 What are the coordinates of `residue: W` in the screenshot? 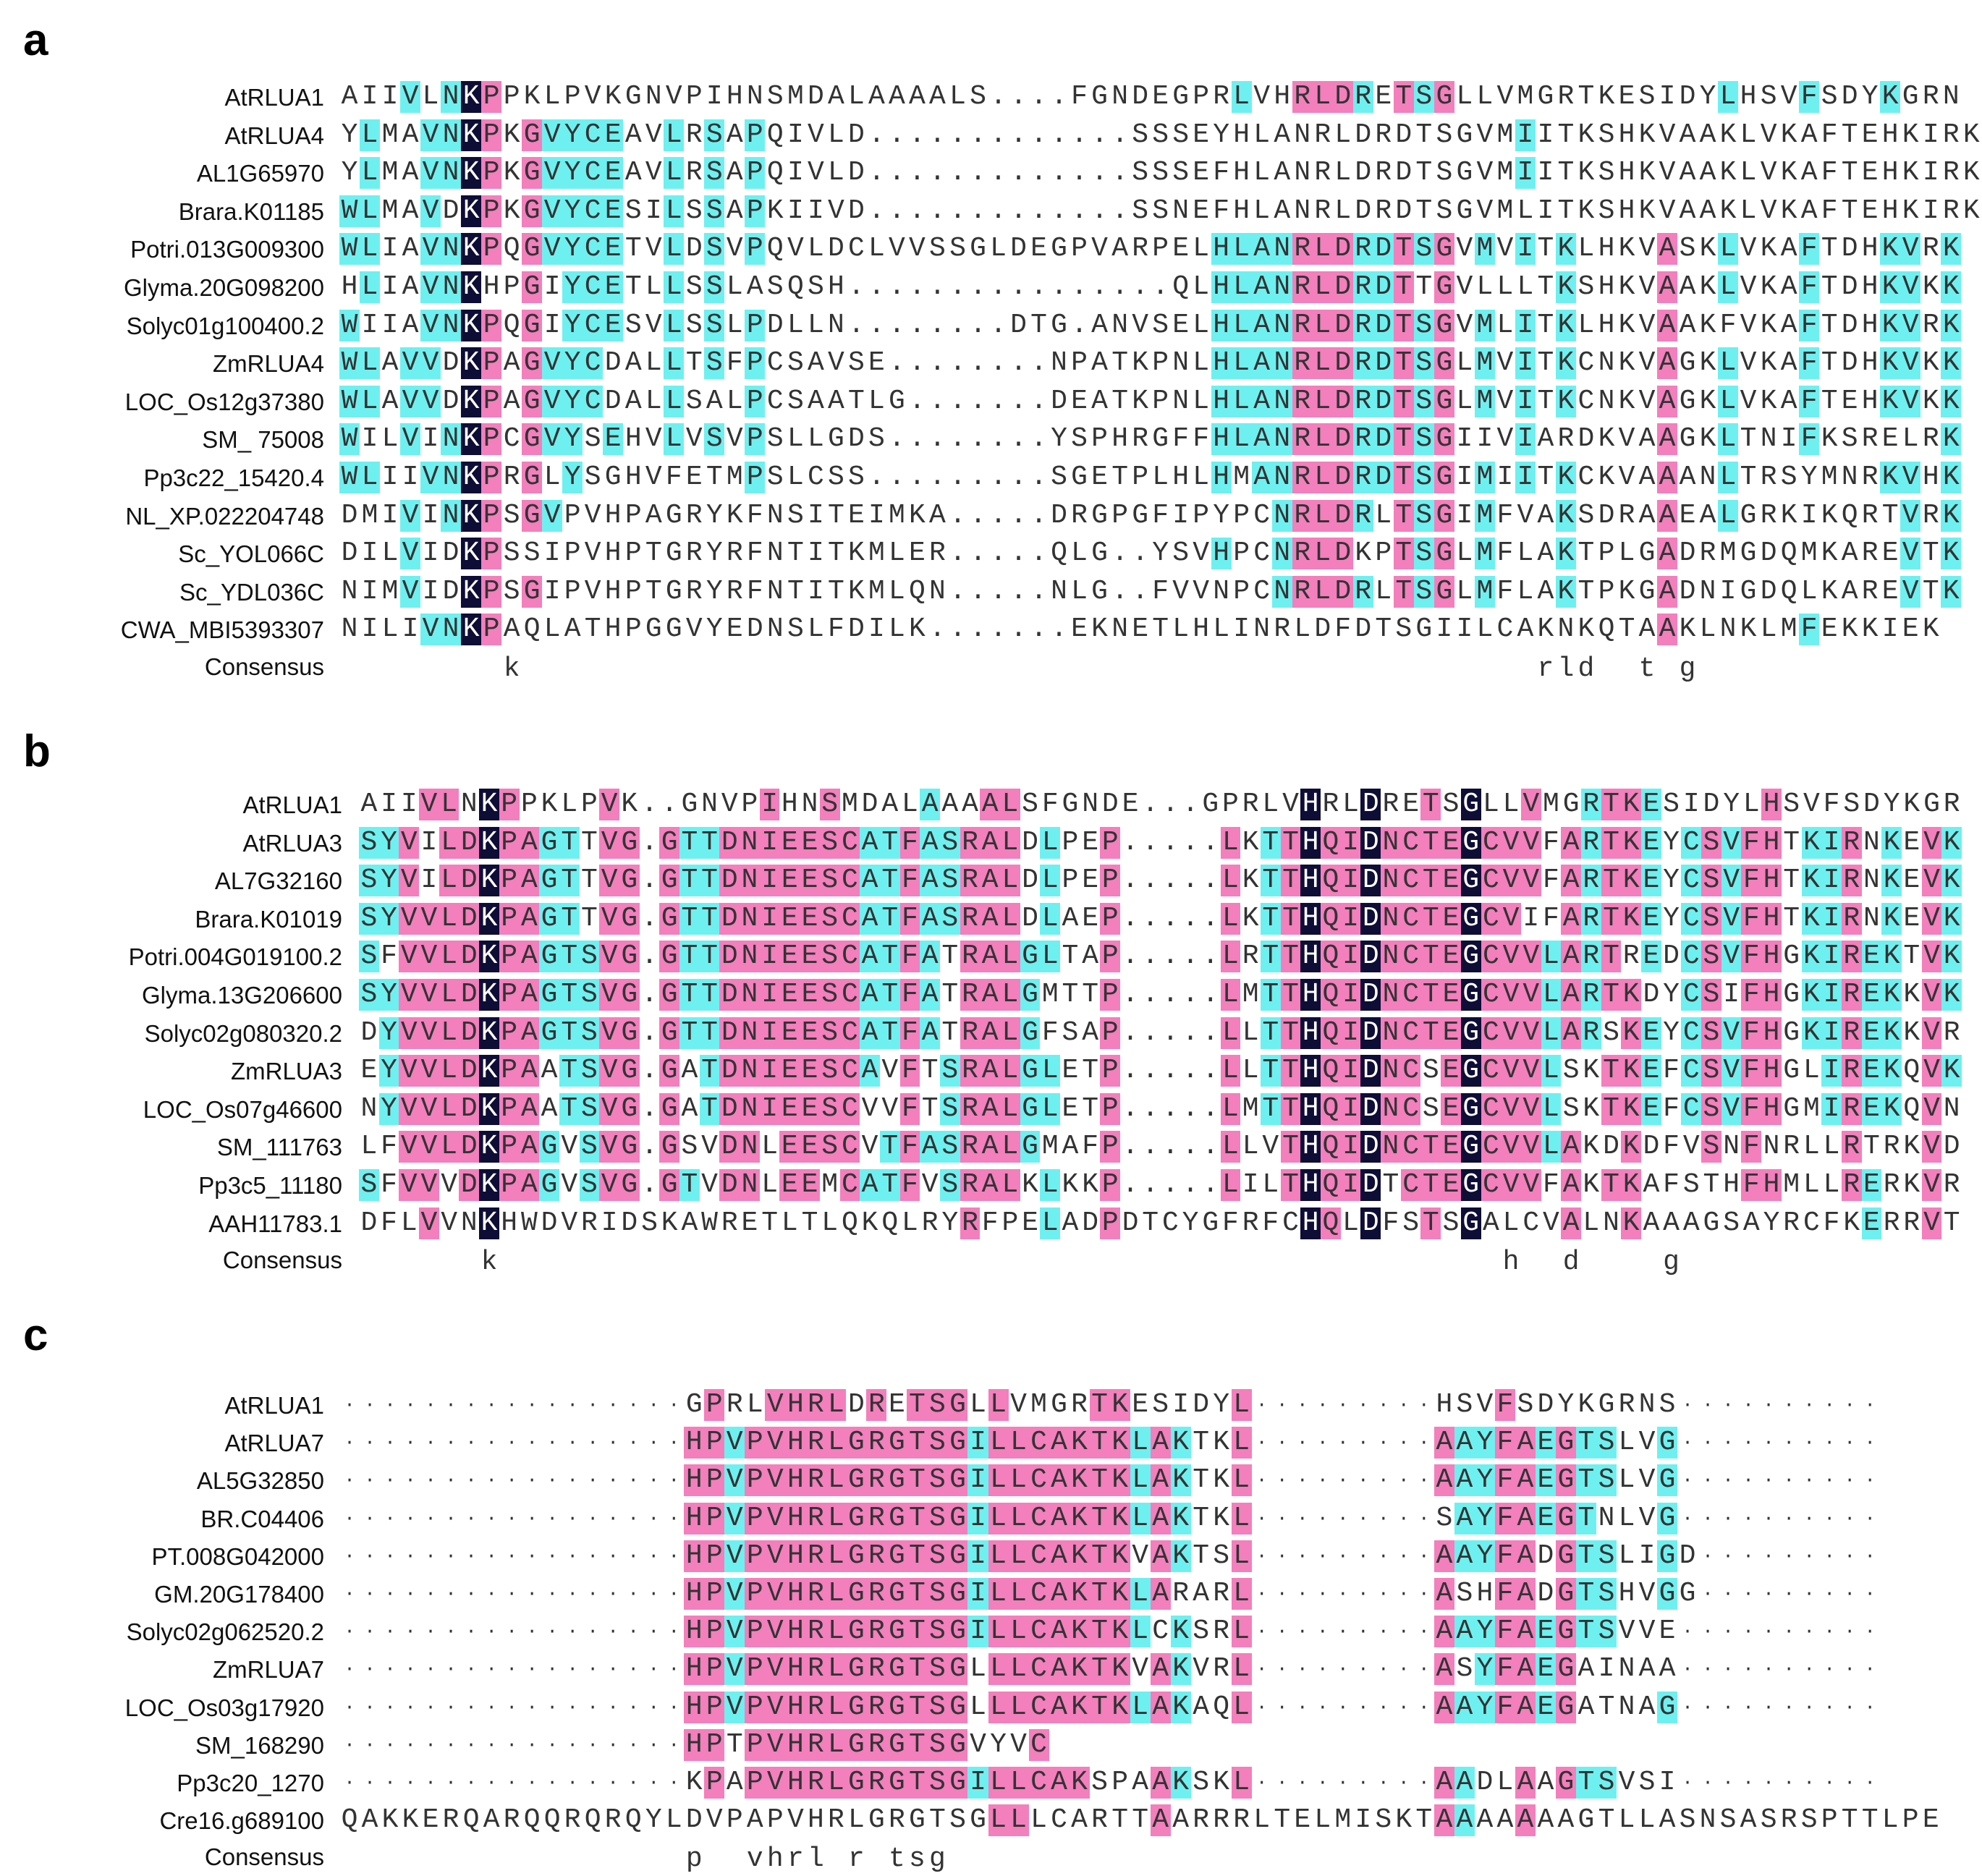 It's located at (529, 1223).